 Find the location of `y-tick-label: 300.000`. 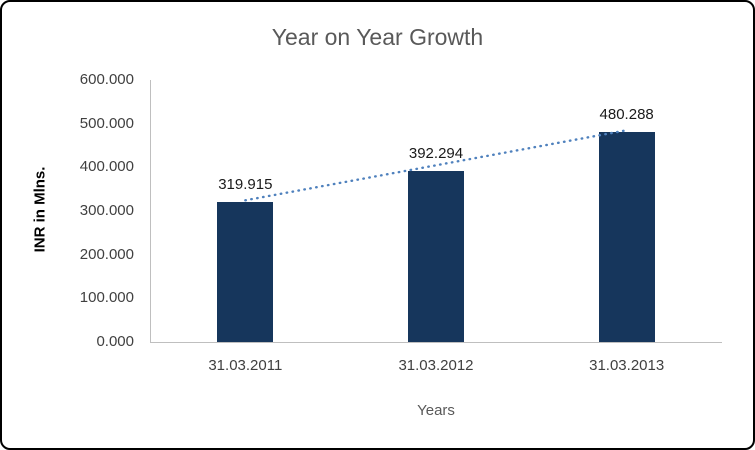

y-tick-label: 300.000 is located at coordinates (106, 210).